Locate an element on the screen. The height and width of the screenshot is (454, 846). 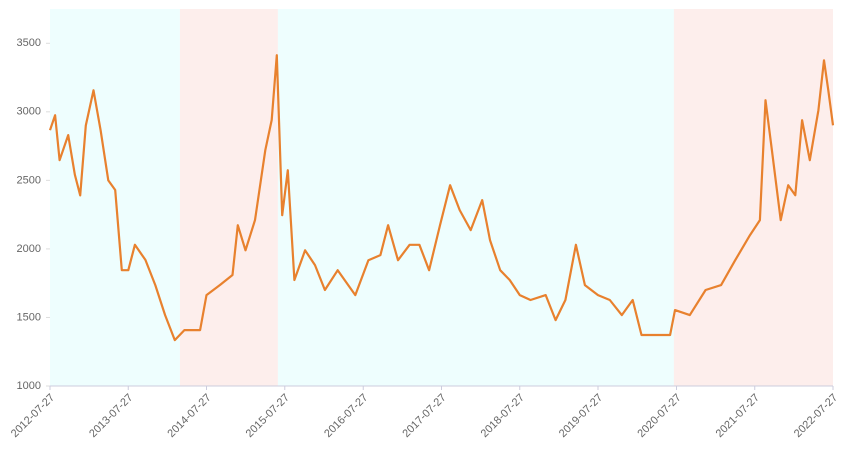
y-tick-label: 1000 is located at coordinates (29, 386).